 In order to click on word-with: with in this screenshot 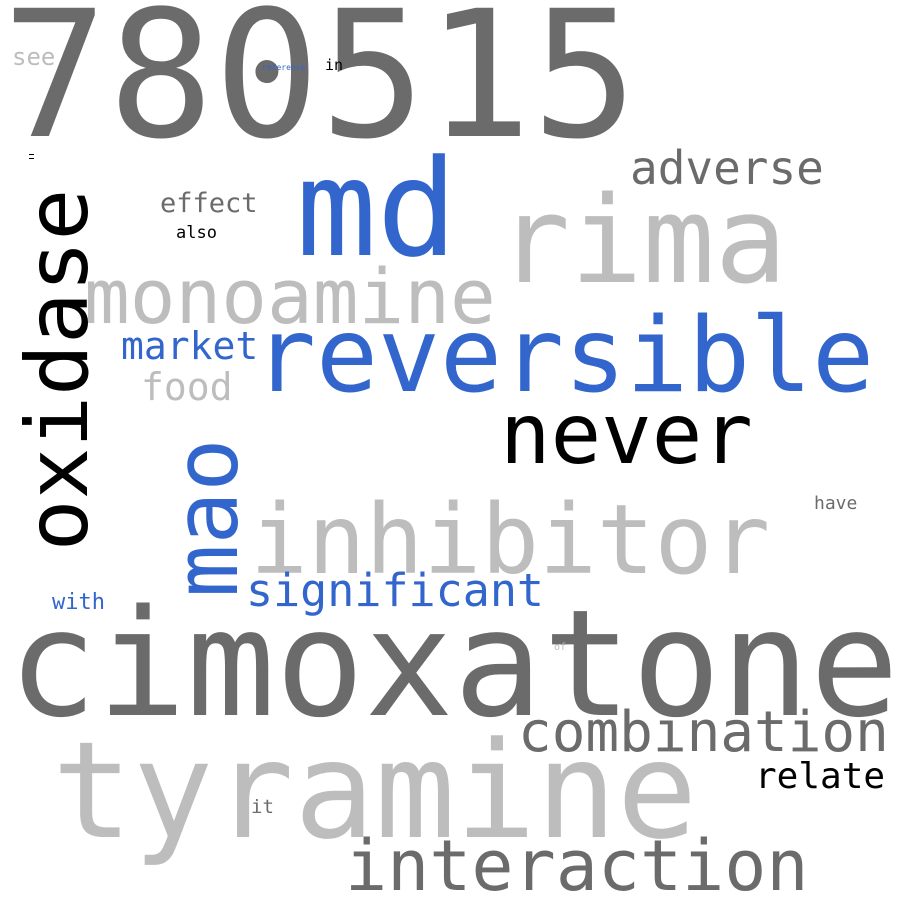, I will do `click(78, 602)`.